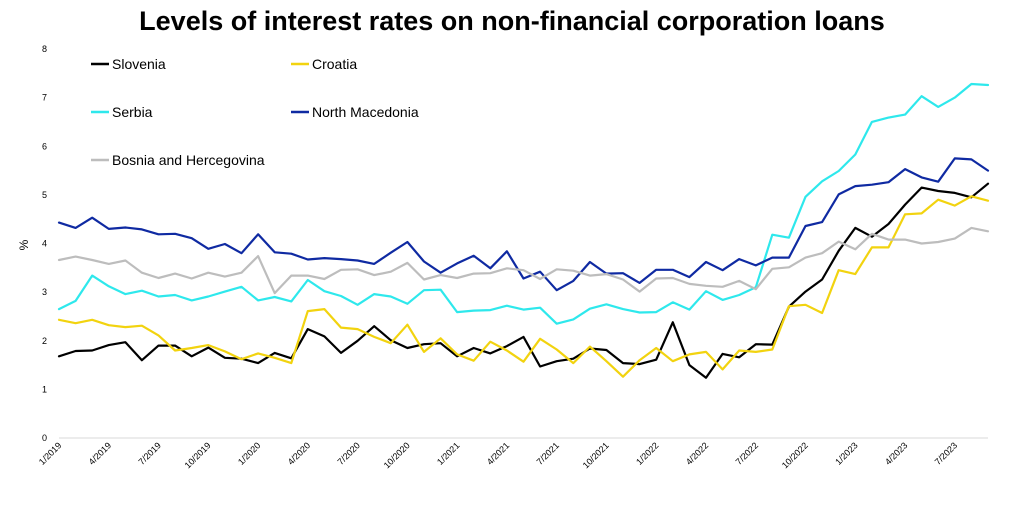 The image size is (1024, 521). What do you see at coordinates (896, 453) in the screenshot?
I see `x-tick-label: 4/2023` at bounding box center [896, 453].